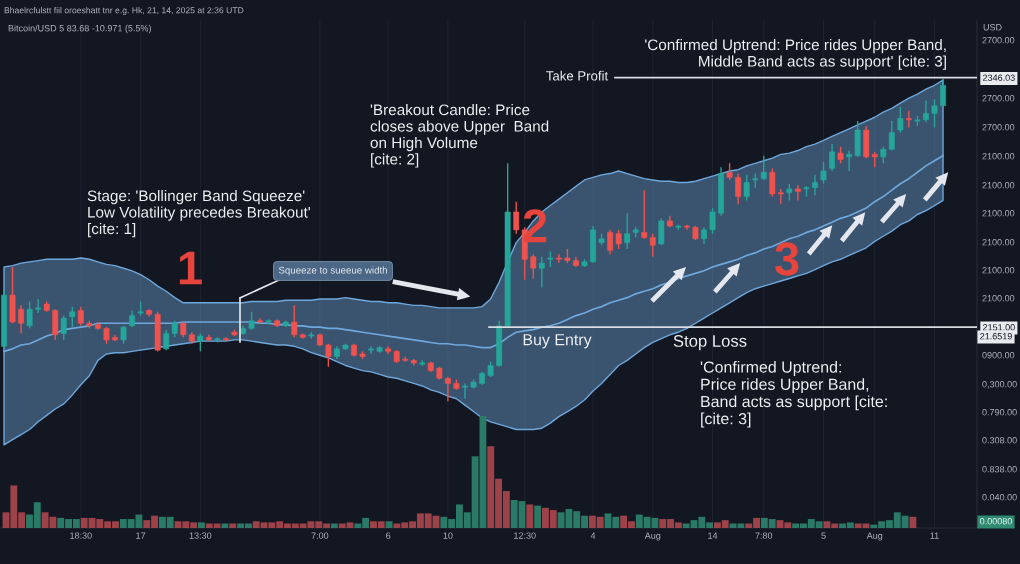 This screenshot has height=564, width=1020. Describe the element at coordinates (996, 336) in the screenshot. I see `text: 21.6519` at that location.